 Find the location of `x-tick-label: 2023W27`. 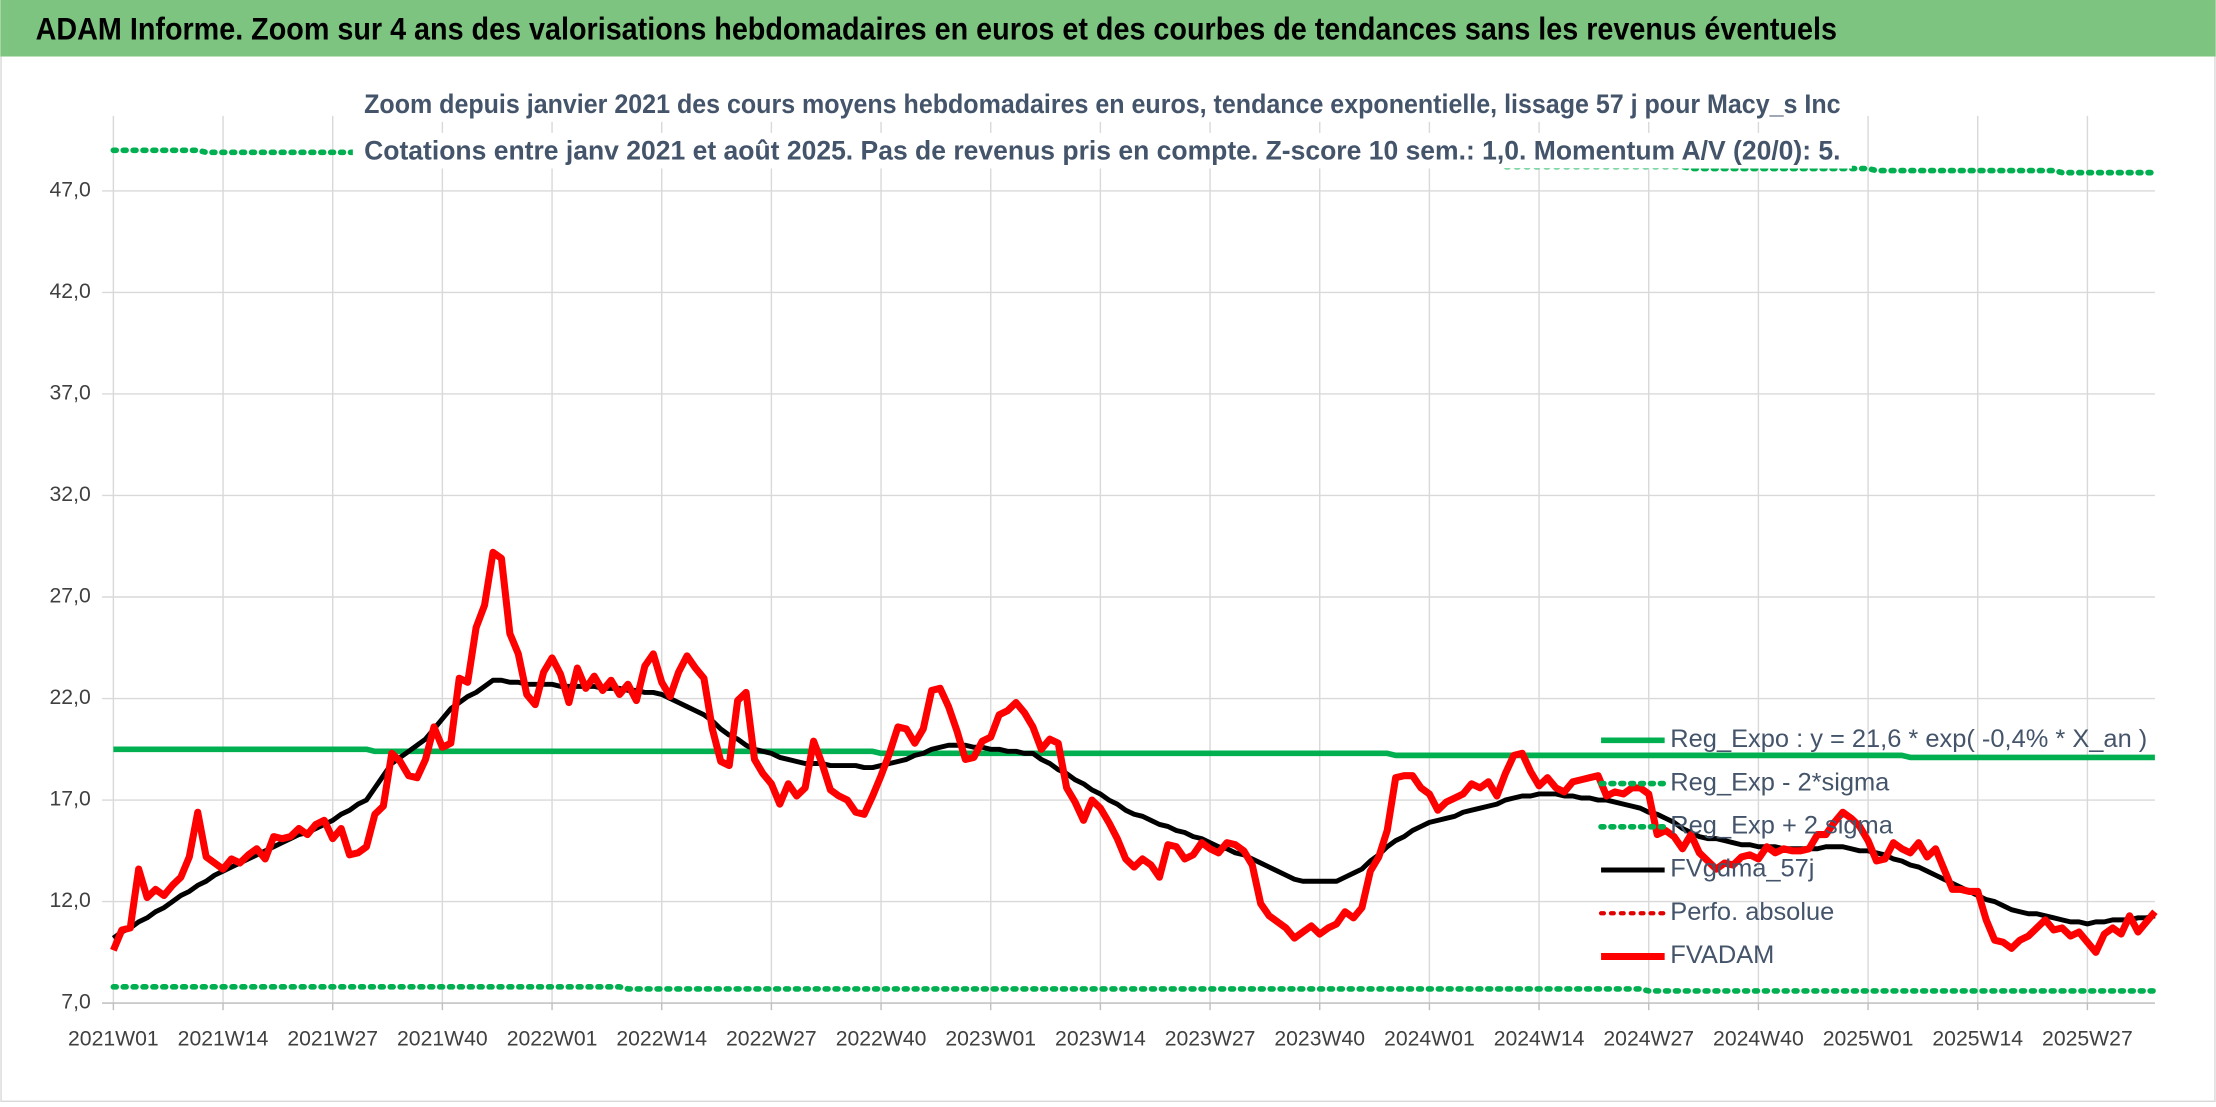

x-tick-label: 2023W27 is located at coordinates (1210, 1038).